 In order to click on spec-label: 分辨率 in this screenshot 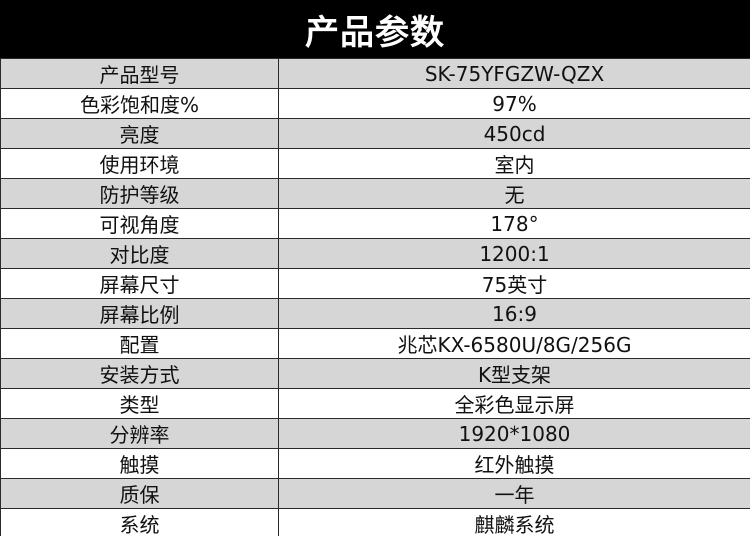, I will do `click(139, 433)`.